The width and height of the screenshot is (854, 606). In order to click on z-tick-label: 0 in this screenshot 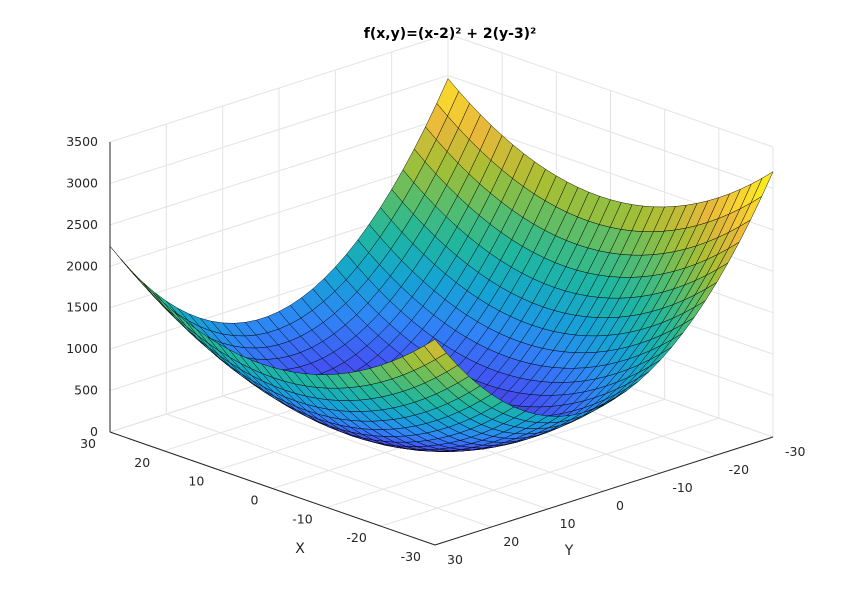, I will do `click(94, 431)`.